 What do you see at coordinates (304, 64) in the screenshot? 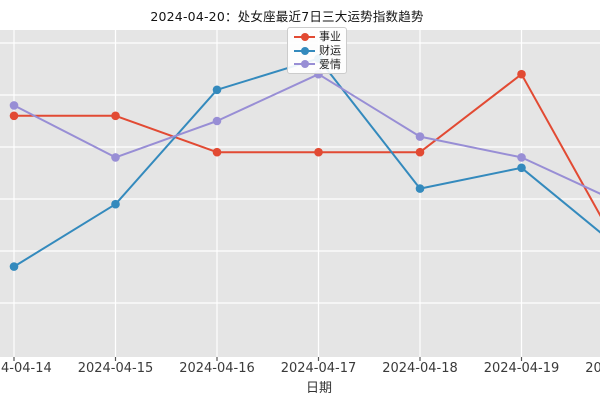
I see `love-legend-marker-icon` at bounding box center [304, 64].